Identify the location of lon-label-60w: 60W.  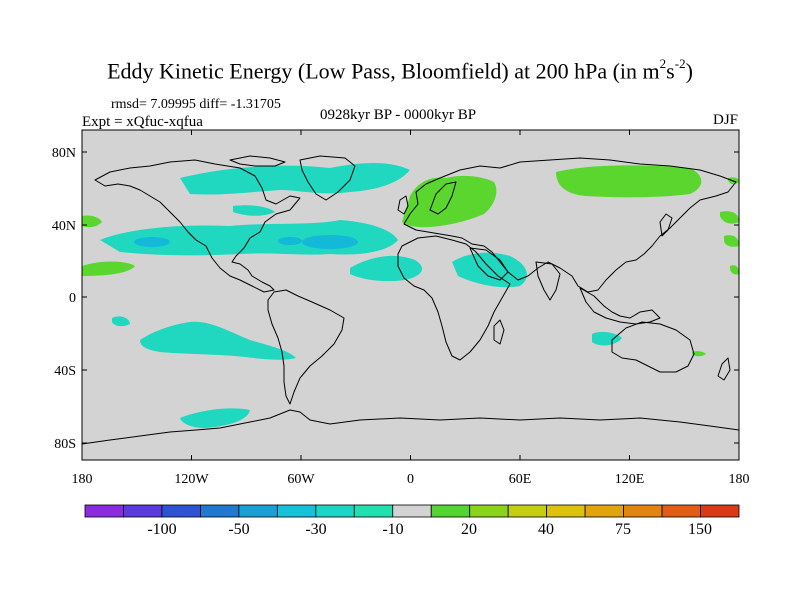
(301, 479).